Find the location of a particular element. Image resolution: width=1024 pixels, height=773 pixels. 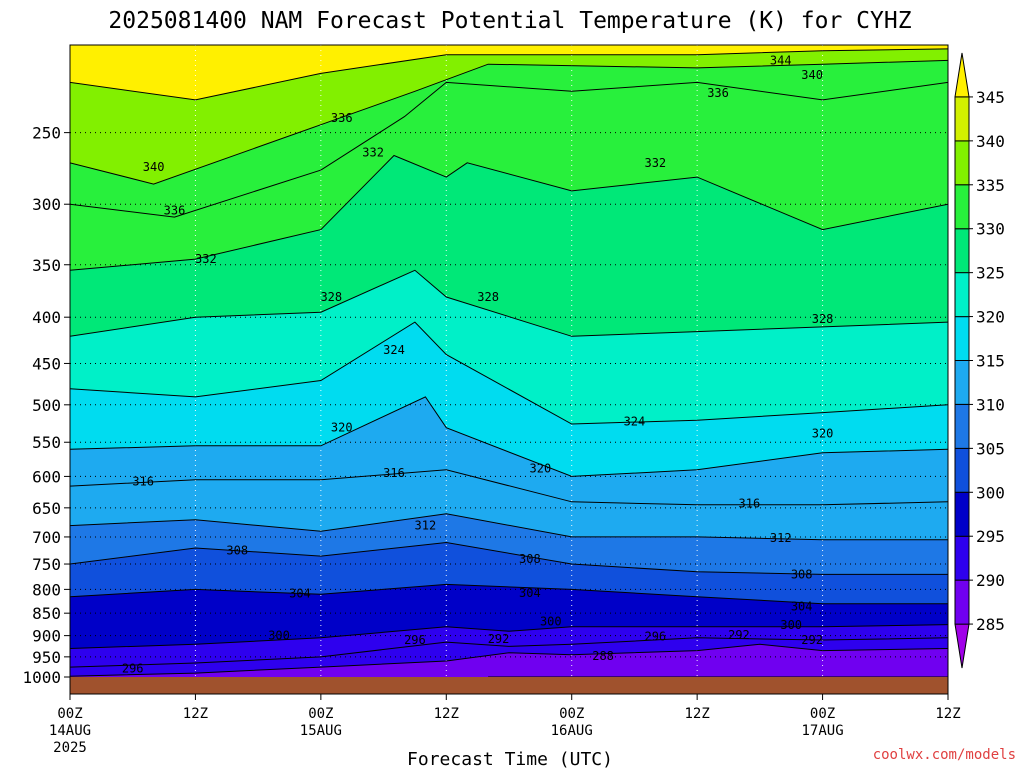

x-tick-date-72: 17AUG is located at coordinates (822, 731).